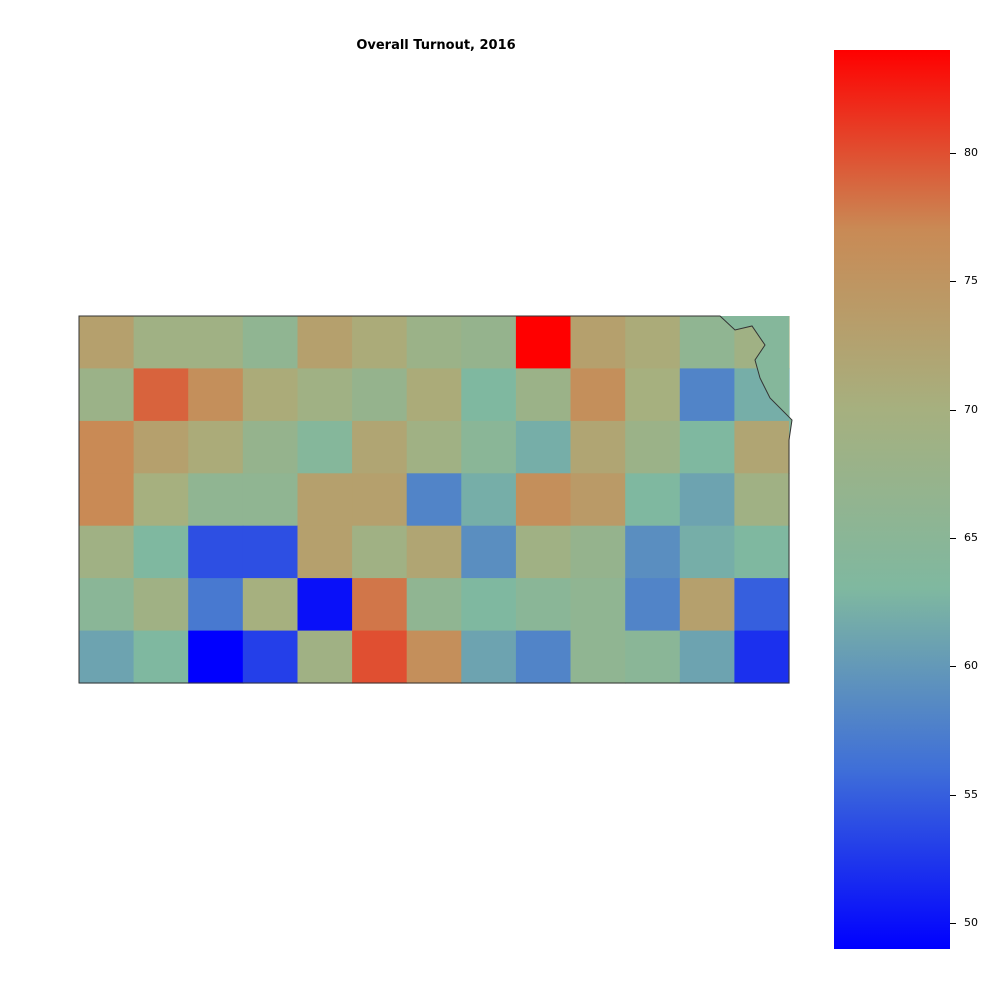 Image resolution: width=1000 pixels, height=1000 pixels. What do you see at coordinates (971, 922) in the screenshot?
I see `colorbar-tick-label: 50` at bounding box center [971, 922].